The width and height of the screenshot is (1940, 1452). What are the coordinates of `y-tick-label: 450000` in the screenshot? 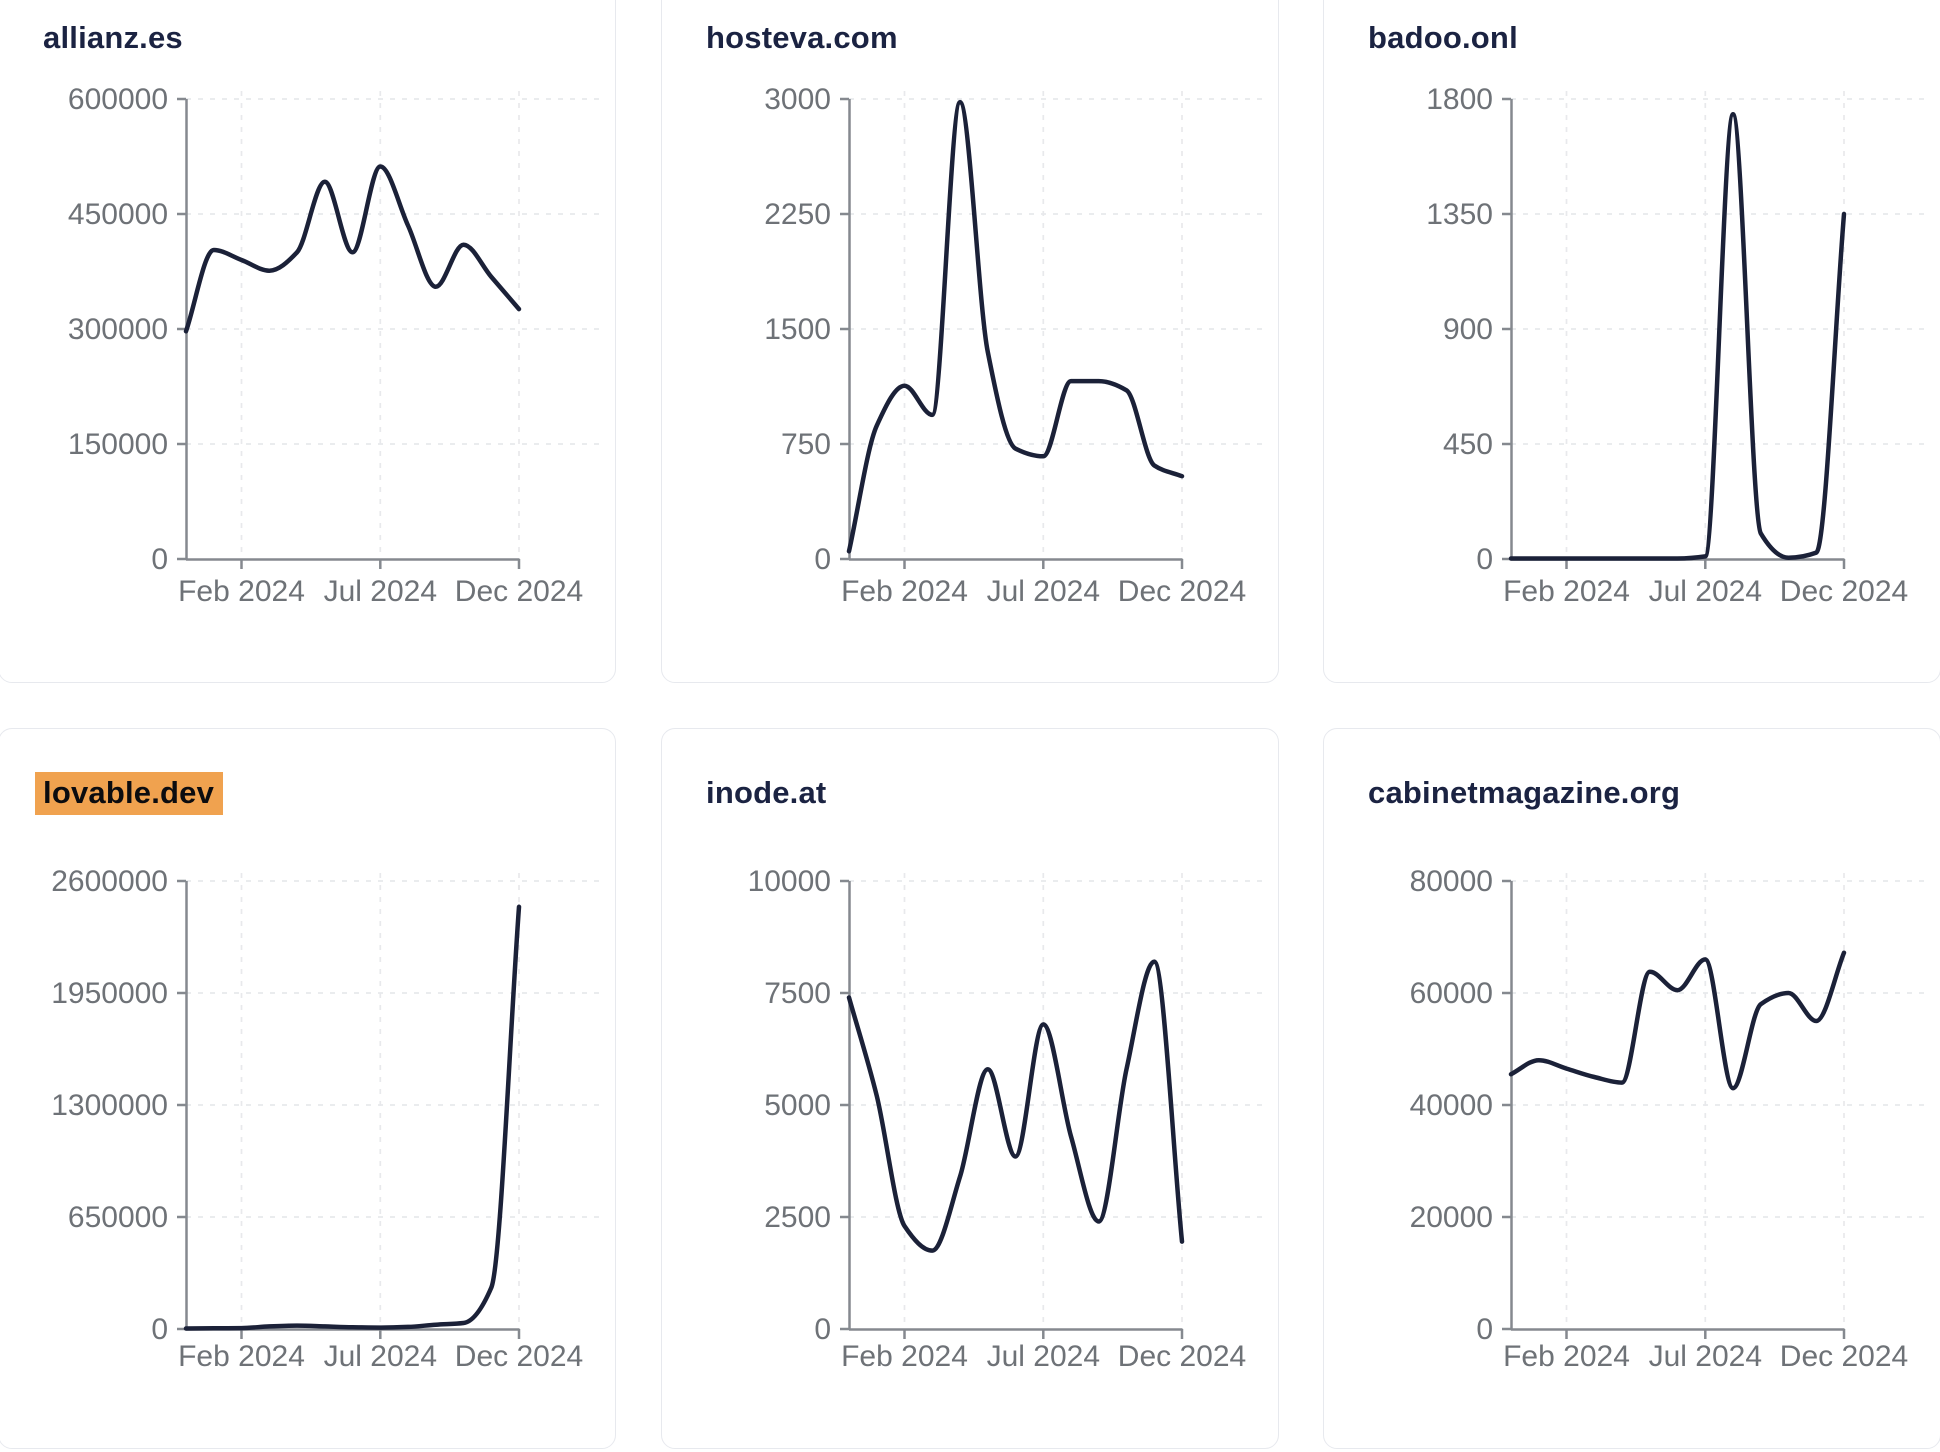 It's located at (118, 214).